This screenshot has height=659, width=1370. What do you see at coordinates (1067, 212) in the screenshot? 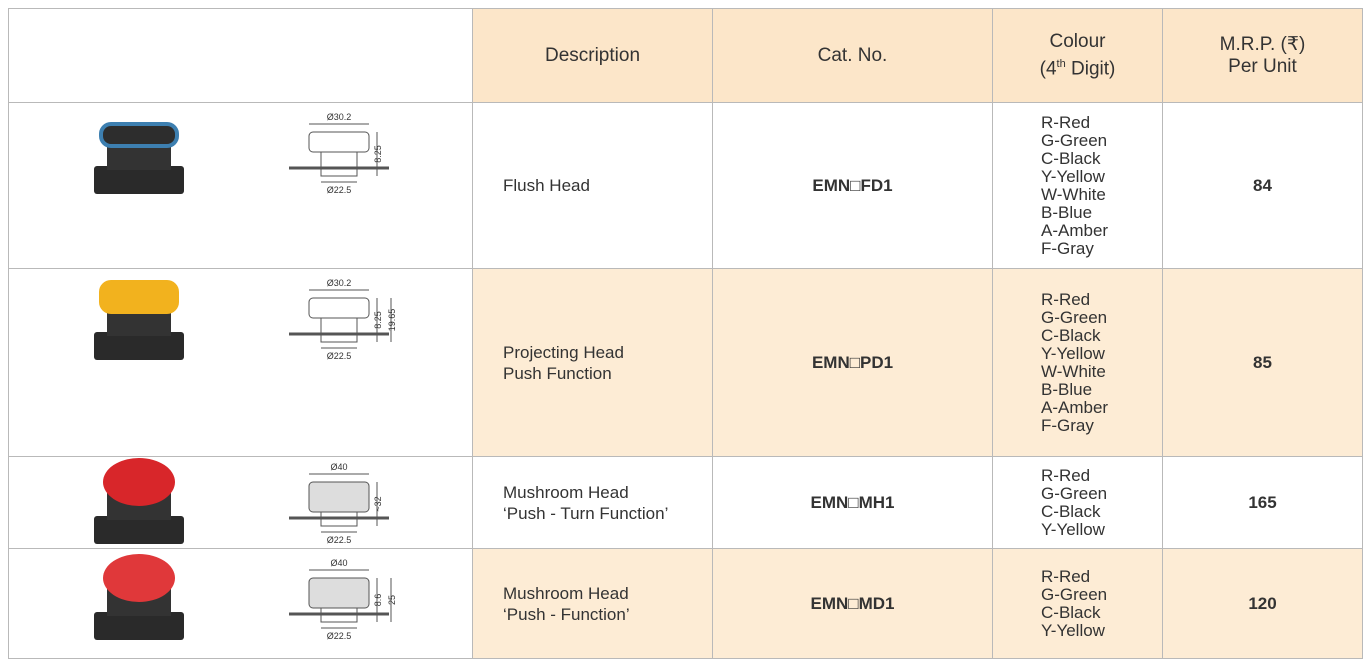
I see `colour-option: B-Blue` at bounding box center [1067, 212].